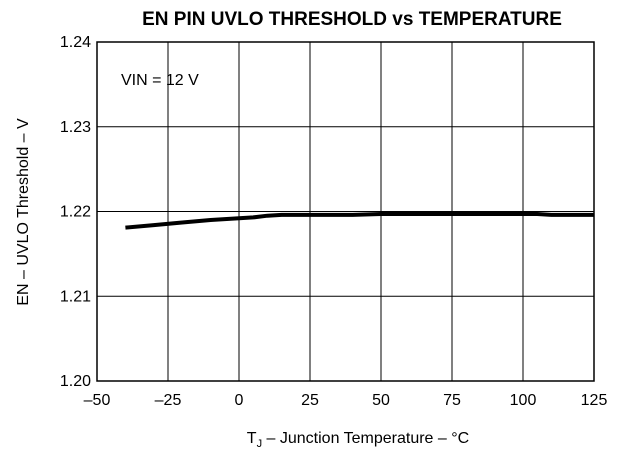 Image resolution: width=618 pixels, height=450 pixels. Describe the element at coordinates (352, 19) in the screenshot. I see `chart-title: EN PIN UVLO THRESHOLD vs TEMPERATURE` at that location.